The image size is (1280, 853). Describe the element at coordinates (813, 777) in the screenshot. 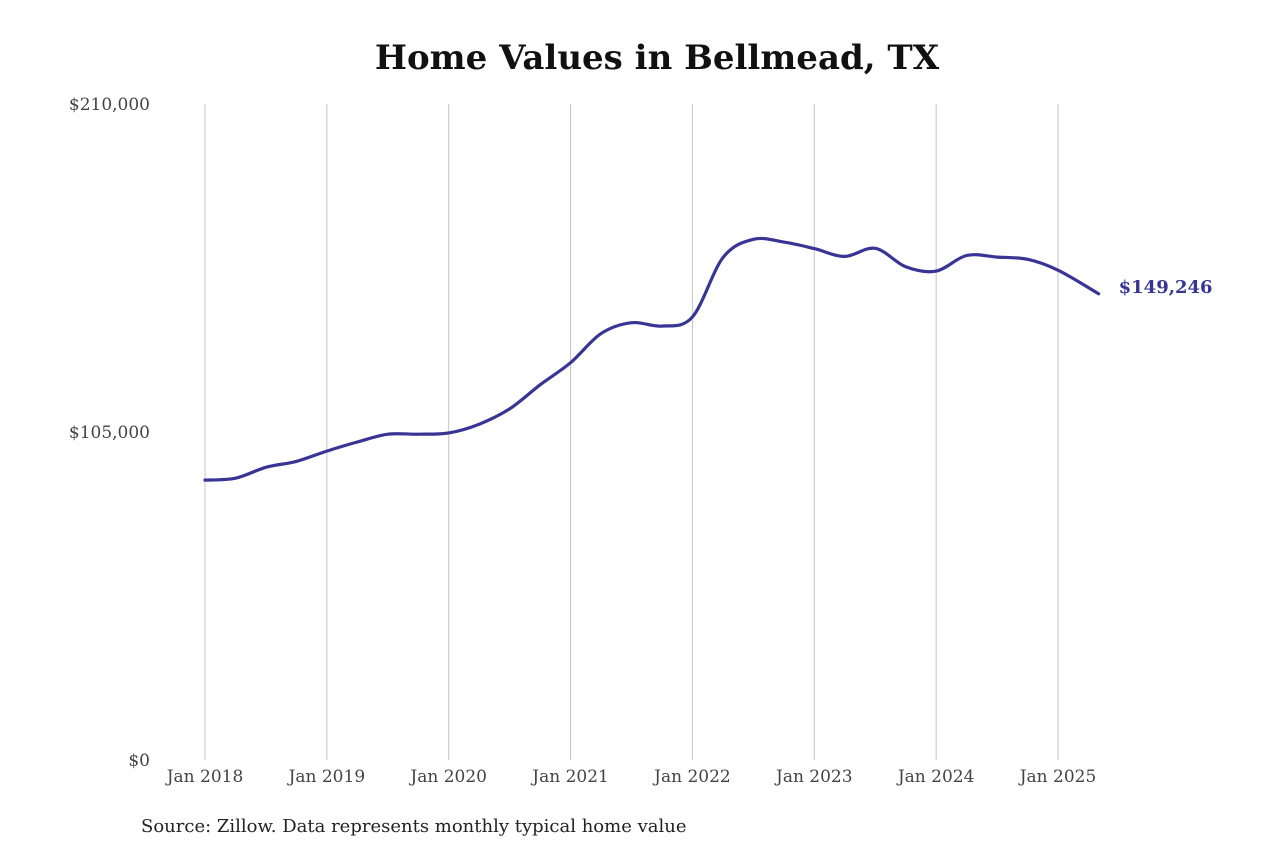

I see `x-tick-label: Jan 2023` at that location.